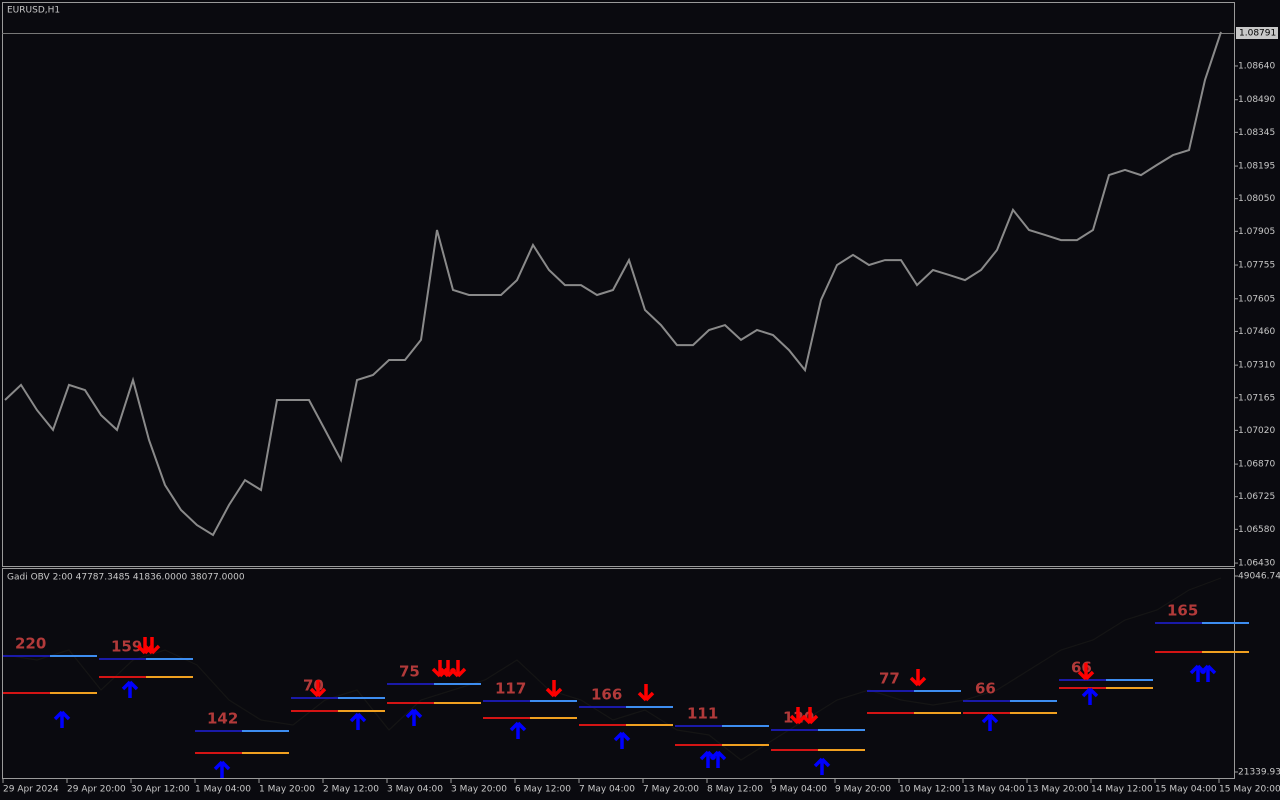 The height and width of the screenshot is (800, 1280). What do you see at coordinates (543, 790) in the screenshot?
I see `x-tick-label: 6 May 12:00` at bounding box center [543, 790].